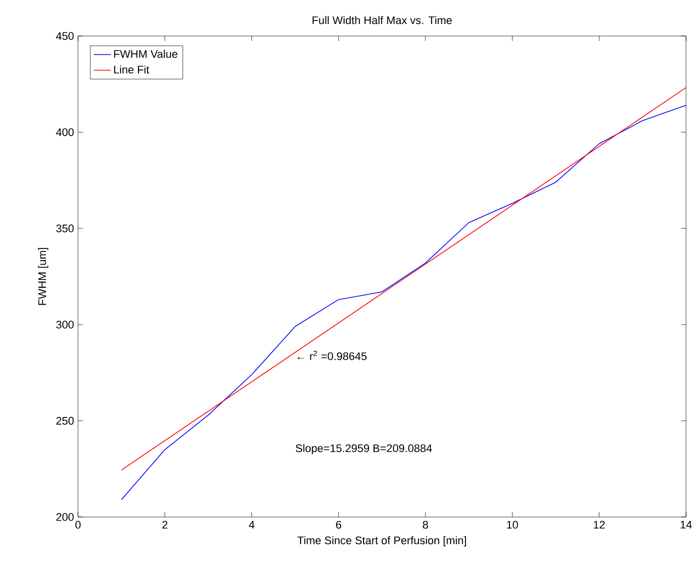 The height and width of the screenshot is (571, 696). What do you see at coordinates (599, 524) in the screenshot?
I see `x-tick-label: 12` at bounding box center [599, 524].